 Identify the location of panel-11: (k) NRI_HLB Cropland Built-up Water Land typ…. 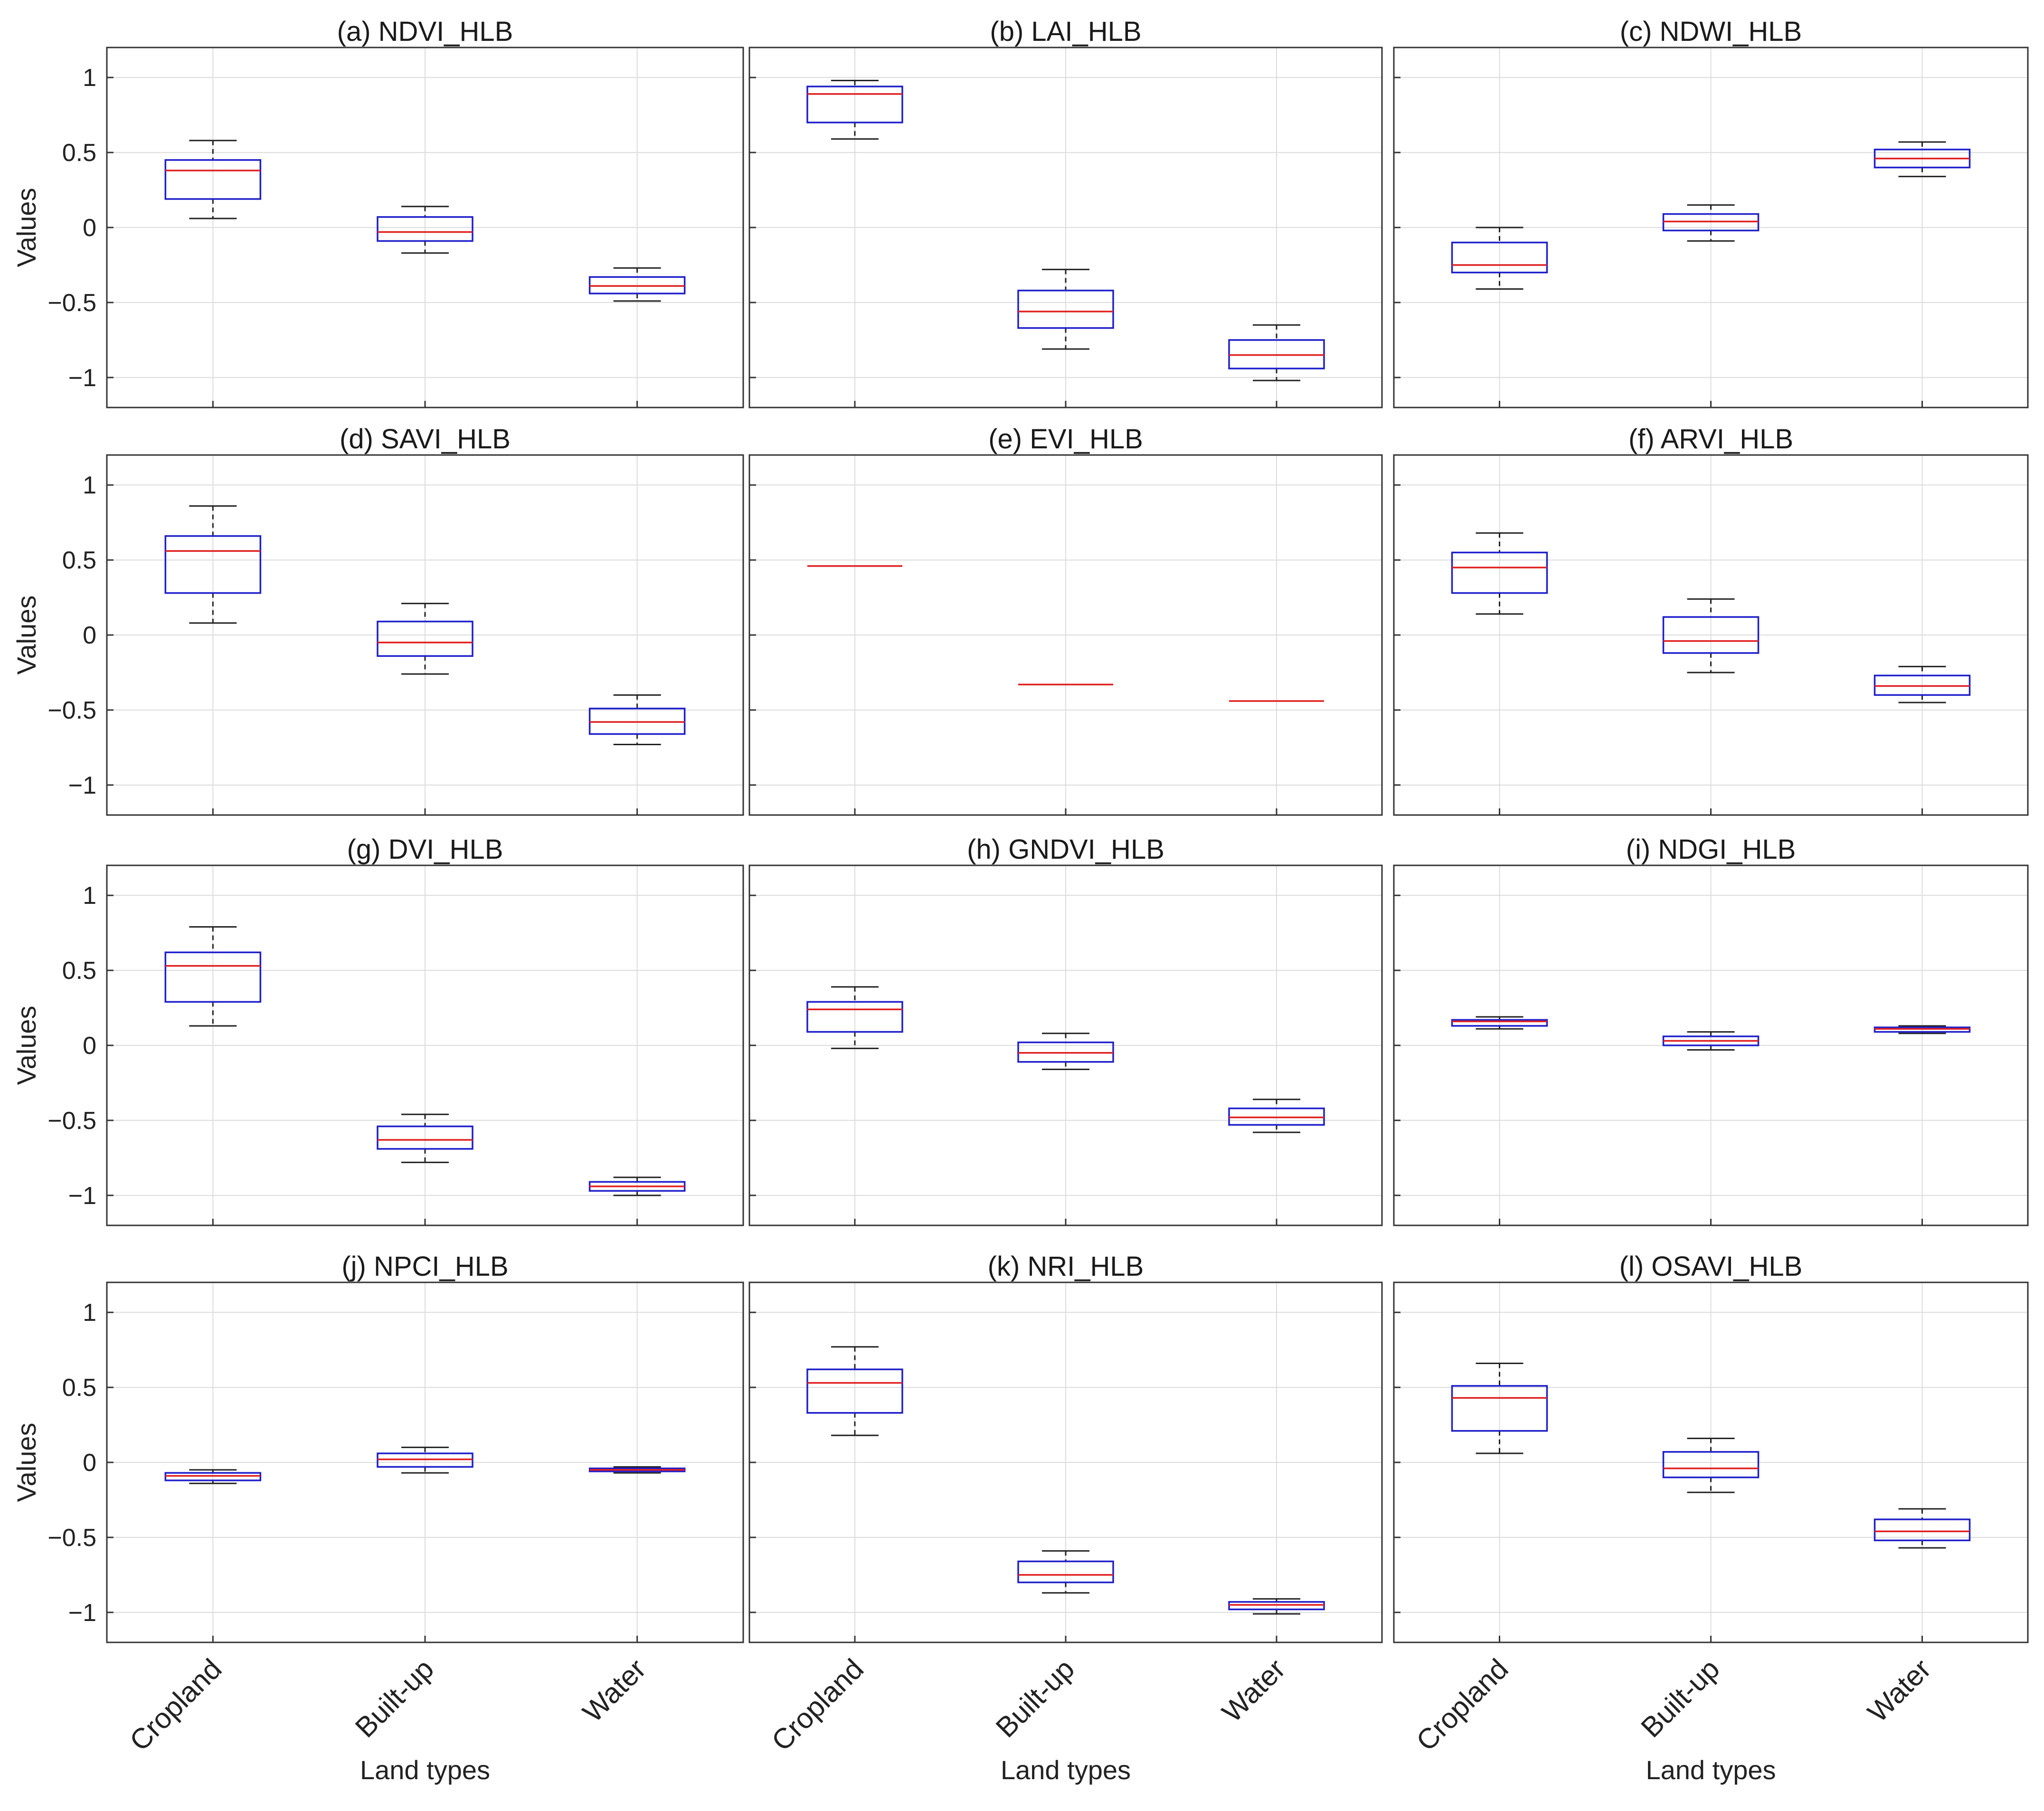
(1065, 1518).